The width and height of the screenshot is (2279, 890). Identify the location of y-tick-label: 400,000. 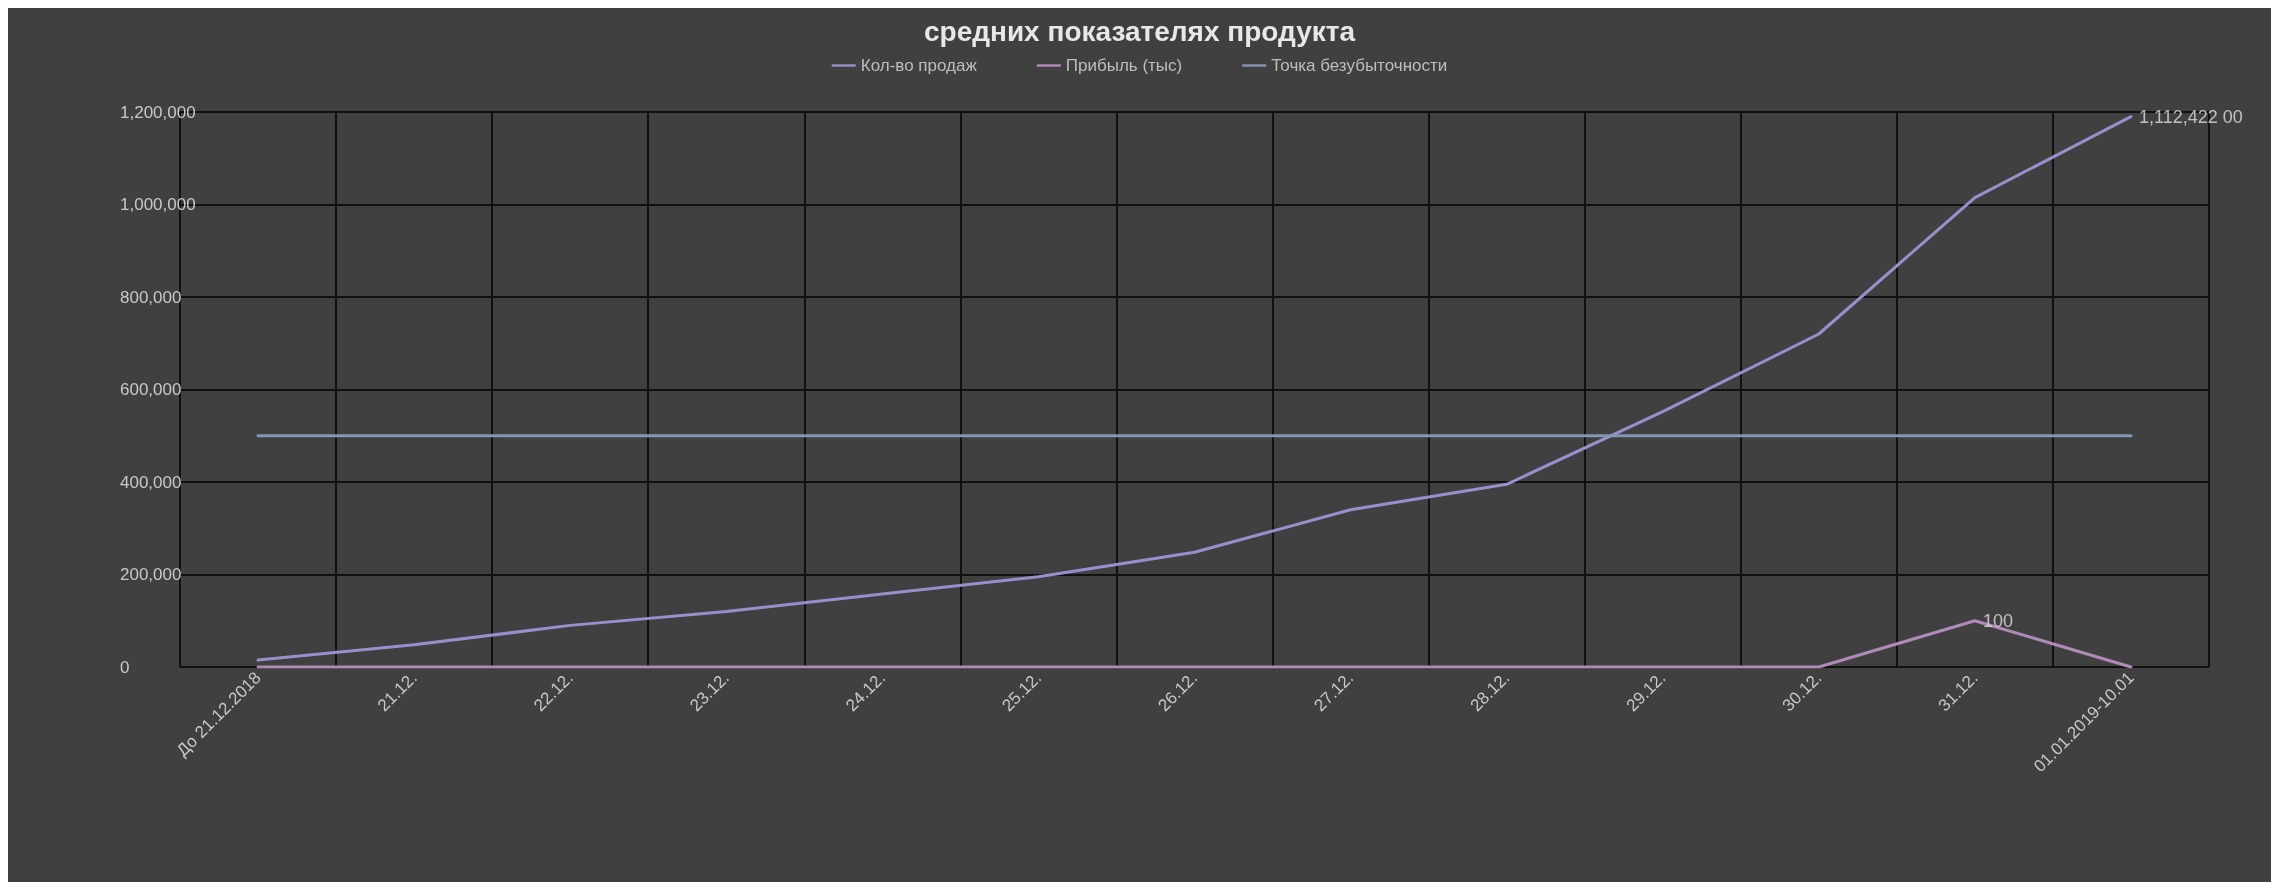
(151, 482).